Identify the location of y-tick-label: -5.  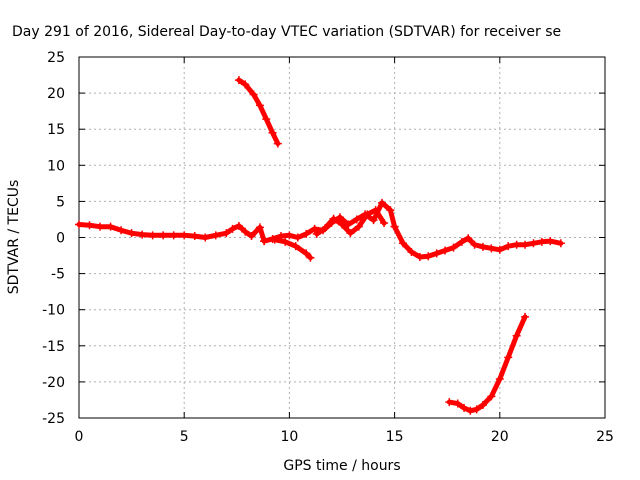
(58, 275).